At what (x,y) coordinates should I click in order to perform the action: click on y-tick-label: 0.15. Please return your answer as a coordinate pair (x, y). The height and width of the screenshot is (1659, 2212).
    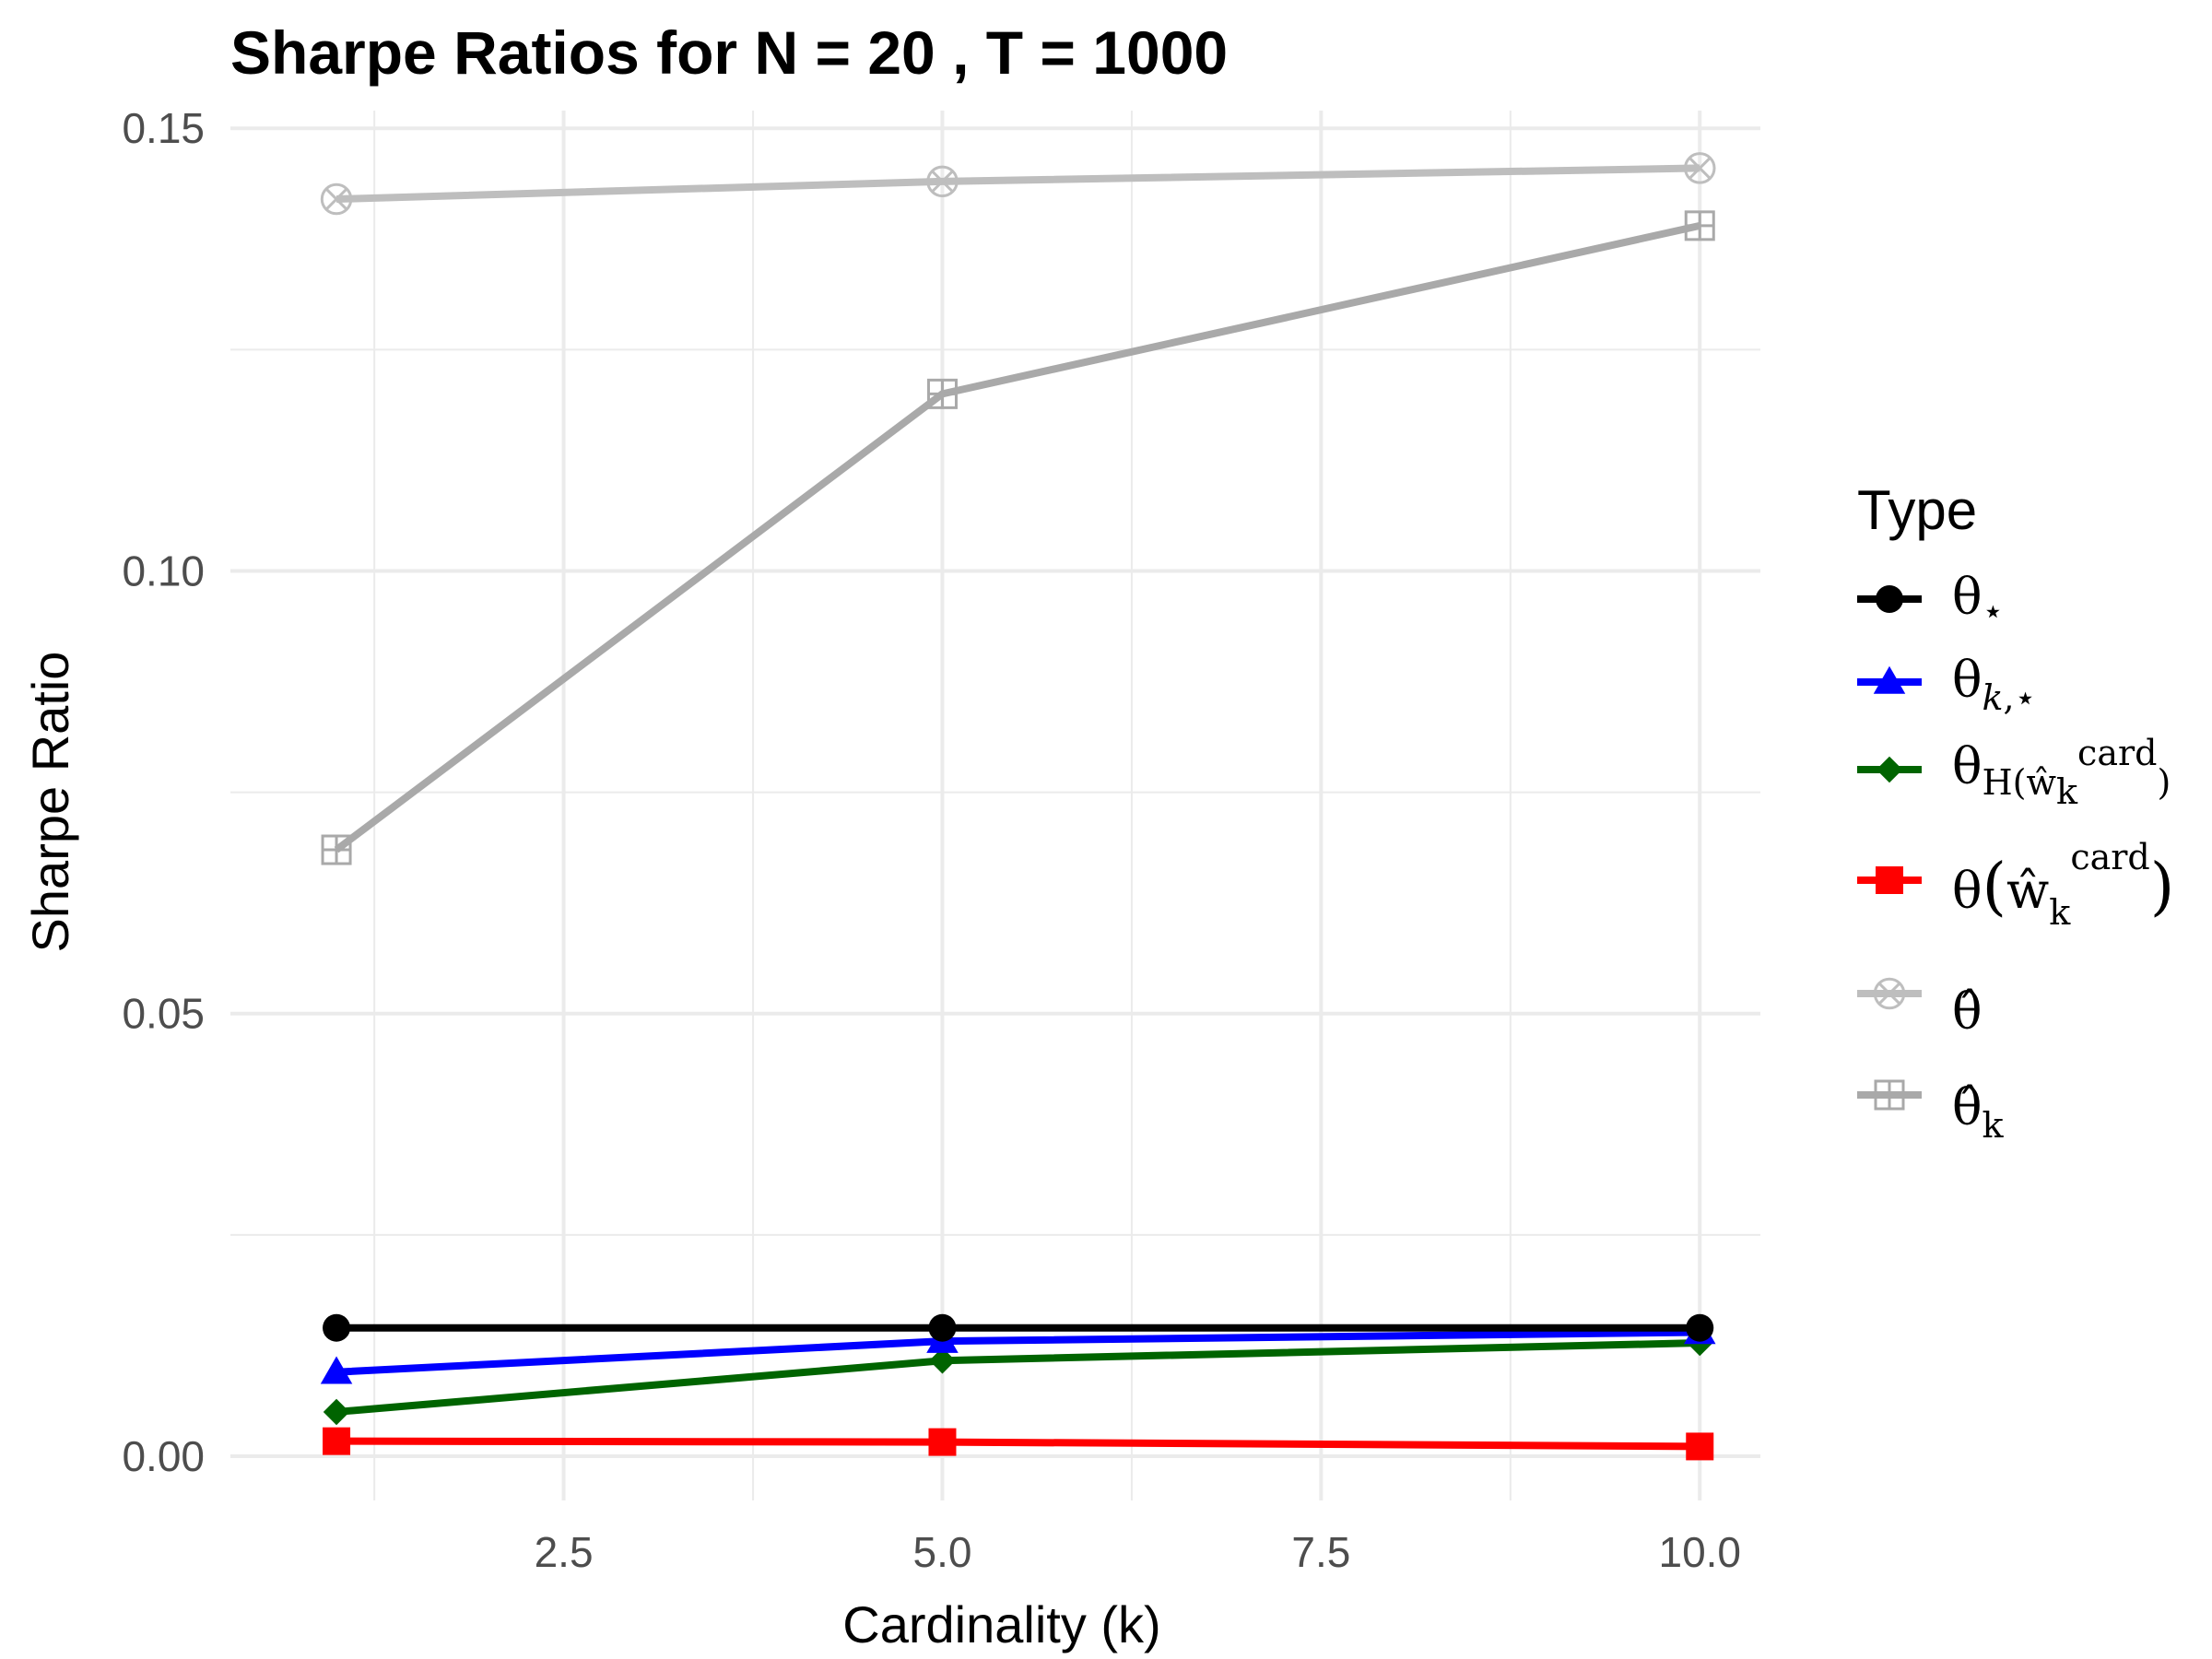
    Looking at the image, I should click on (163, 128).